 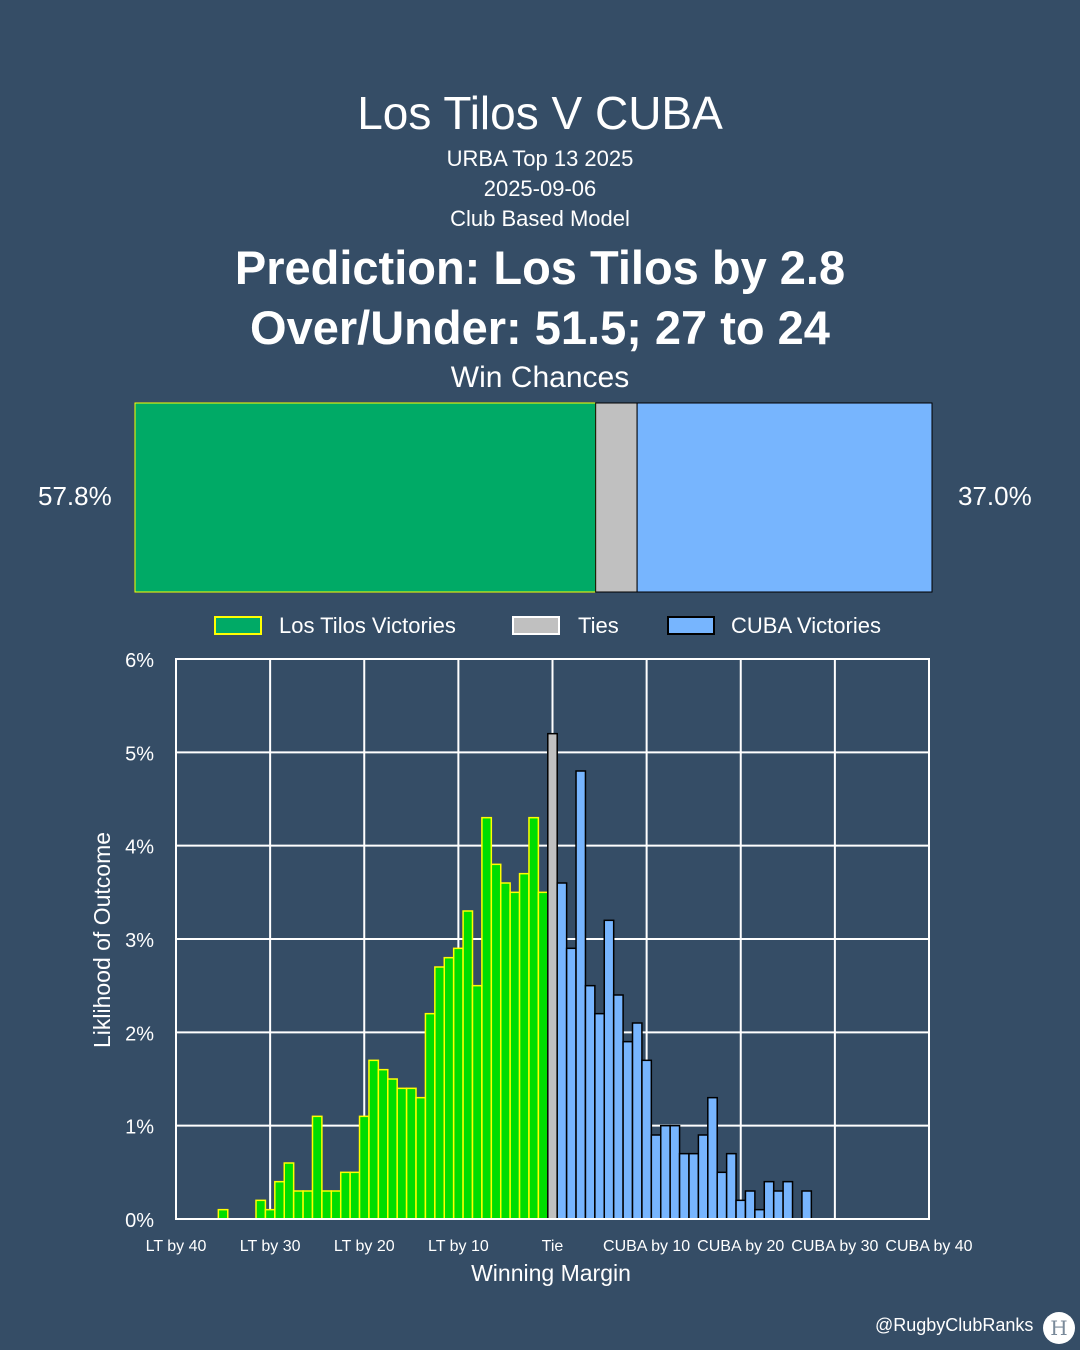 I want to click on x-tick-label: LT by 10, so click(x=458, y=1246).